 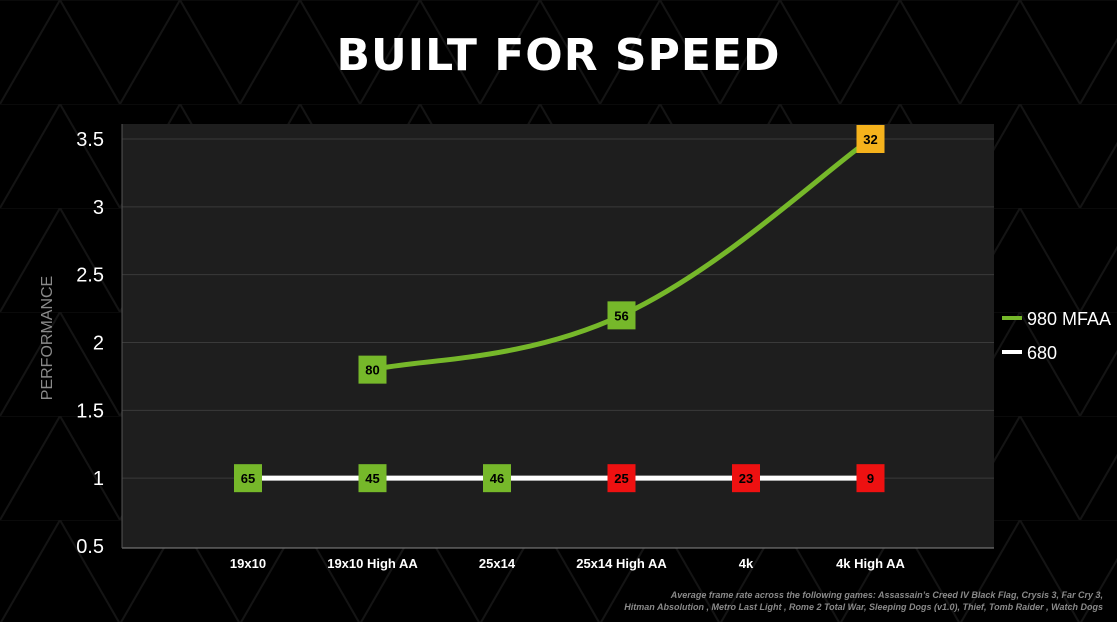 I want to click on data-label: 23, so click(x=746, y=478).